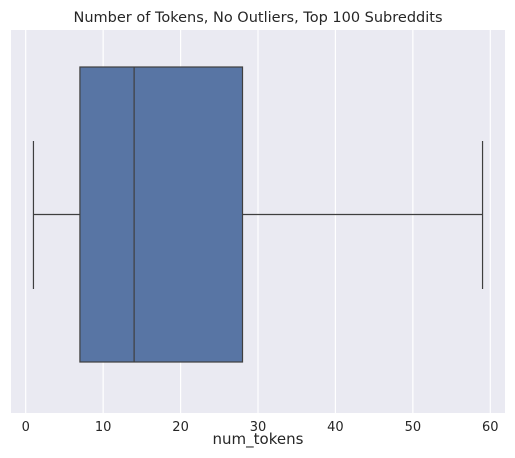 This screenshot has width=515, height=458. I want to click on x-tick-label-60: 60, so click(490, 427).